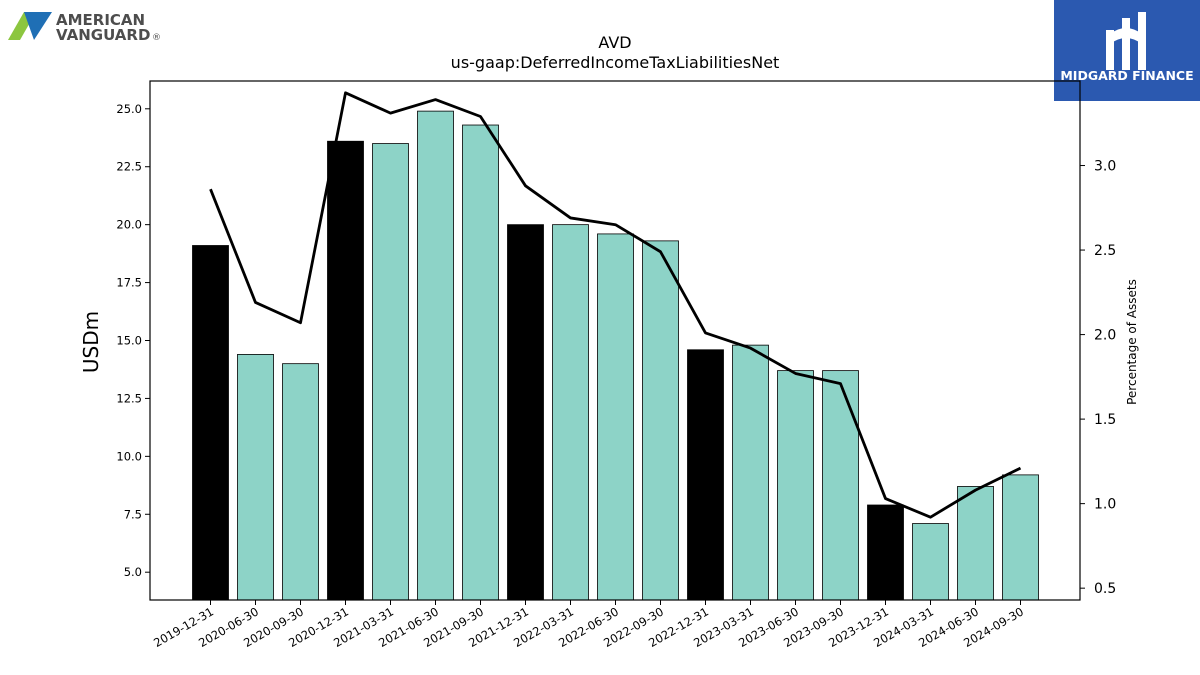 Image resolution: width=1200 pixels, height=675 pixels. Describe the element at coordinates (1105, 589) in the screenshot. I see `y2-tick-label: 0.5` at that location.